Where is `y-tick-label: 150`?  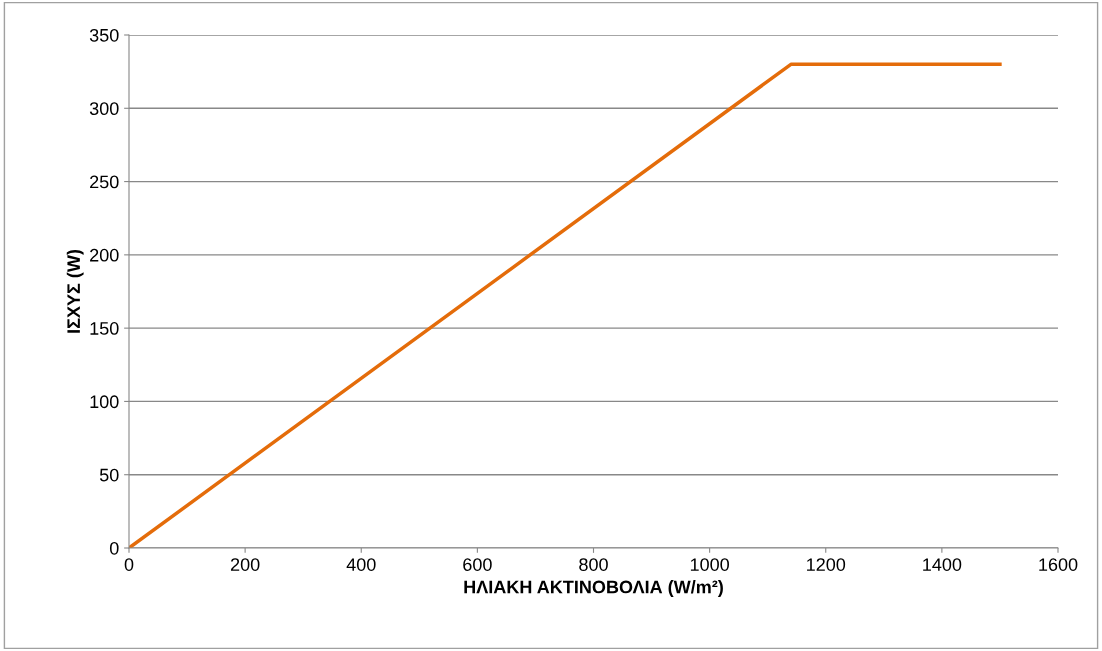 y-tick-label: 150 is located at coordinates (104, 328).